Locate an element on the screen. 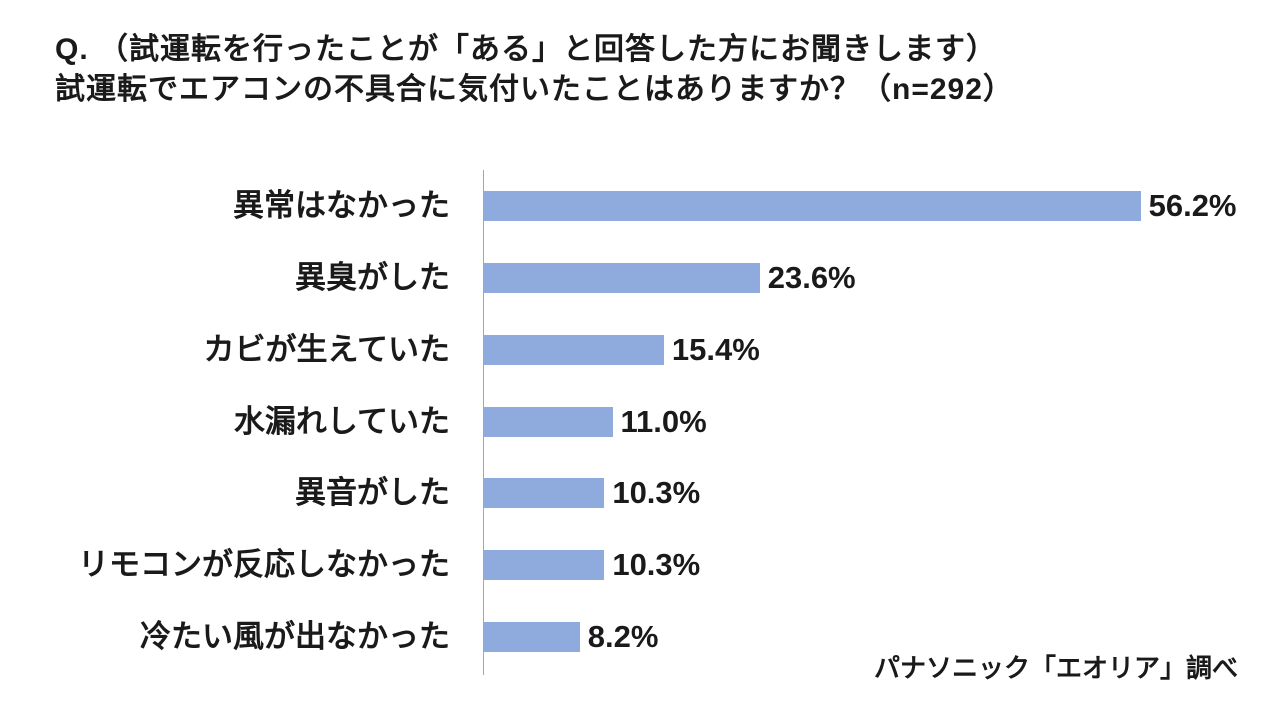 Image resolution: width=1280 pixels, height=720 pixels. bar-row-6: リモコンが反応しなかった 10.3% is located at coordinates (671, 565).